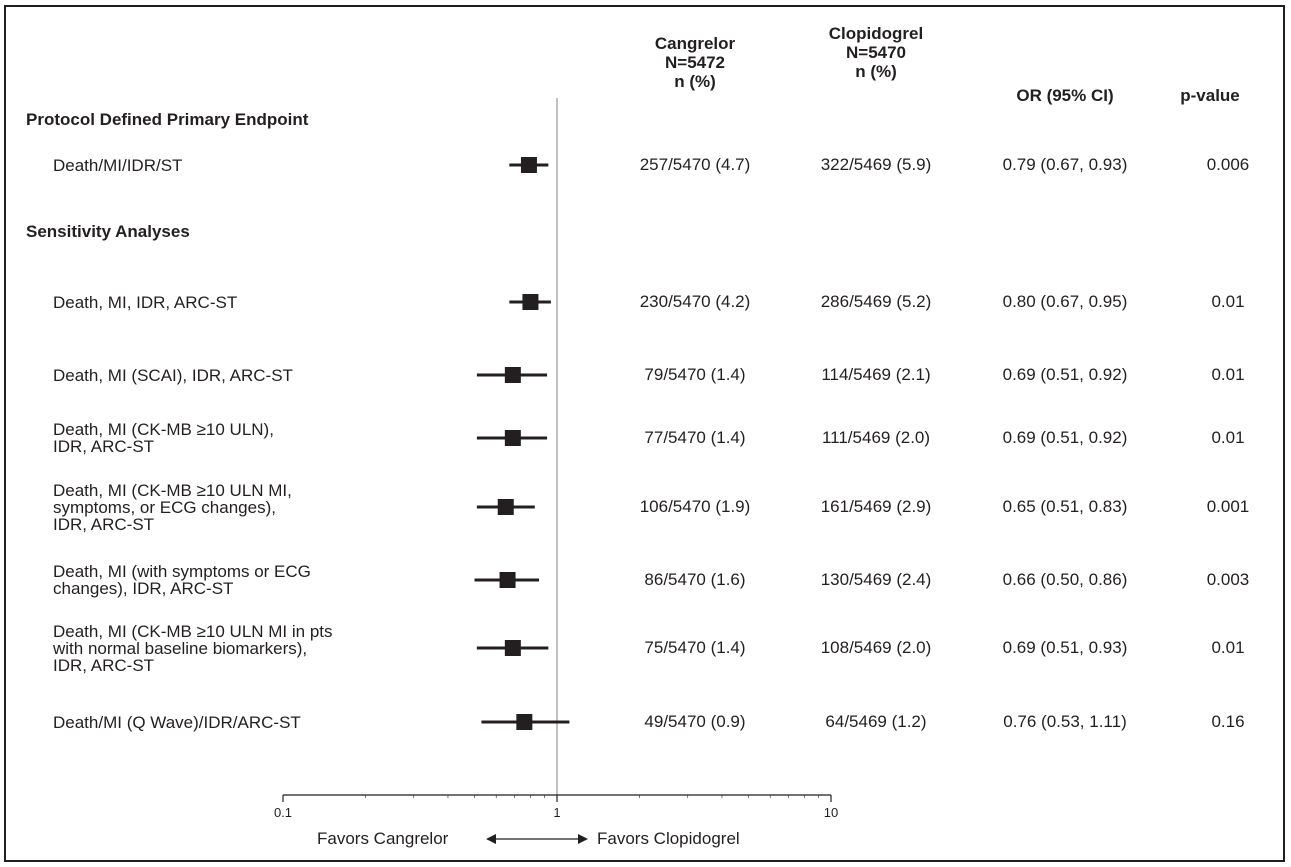 The width and height of the screenshot is (1291, 867). What do you see at coordinates (108, 231) in the screenshot?
I see `section-sensitivity: Sensitivity Analyses` at bounding box center [108, 231].